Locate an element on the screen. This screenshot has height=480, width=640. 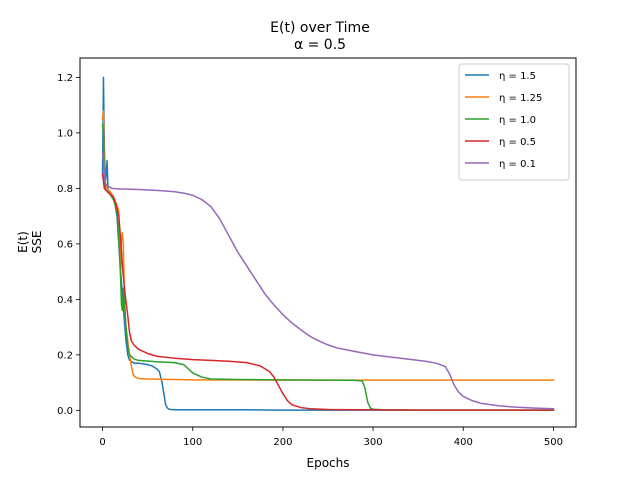
x-tick-label: 500 is located at coordinates (553, 442).